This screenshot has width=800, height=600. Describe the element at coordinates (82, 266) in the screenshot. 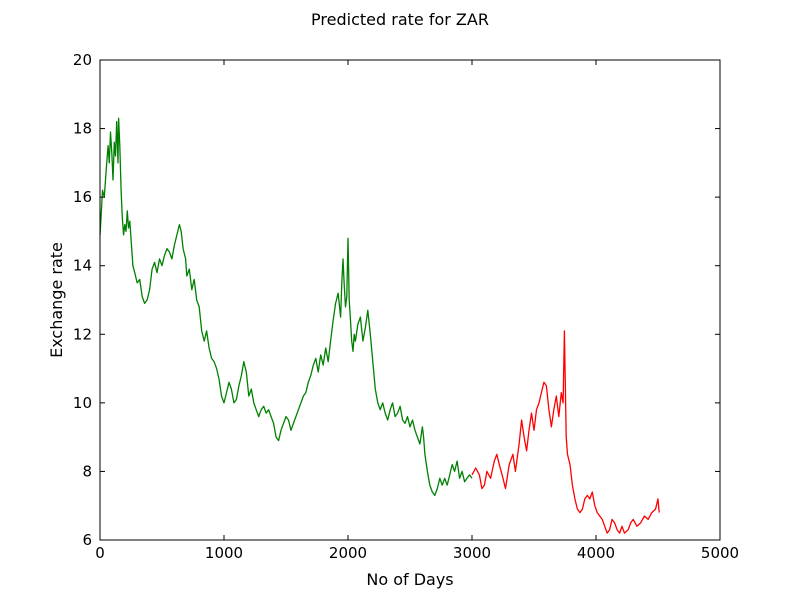

I see `y-tick-label: 14` at that location.